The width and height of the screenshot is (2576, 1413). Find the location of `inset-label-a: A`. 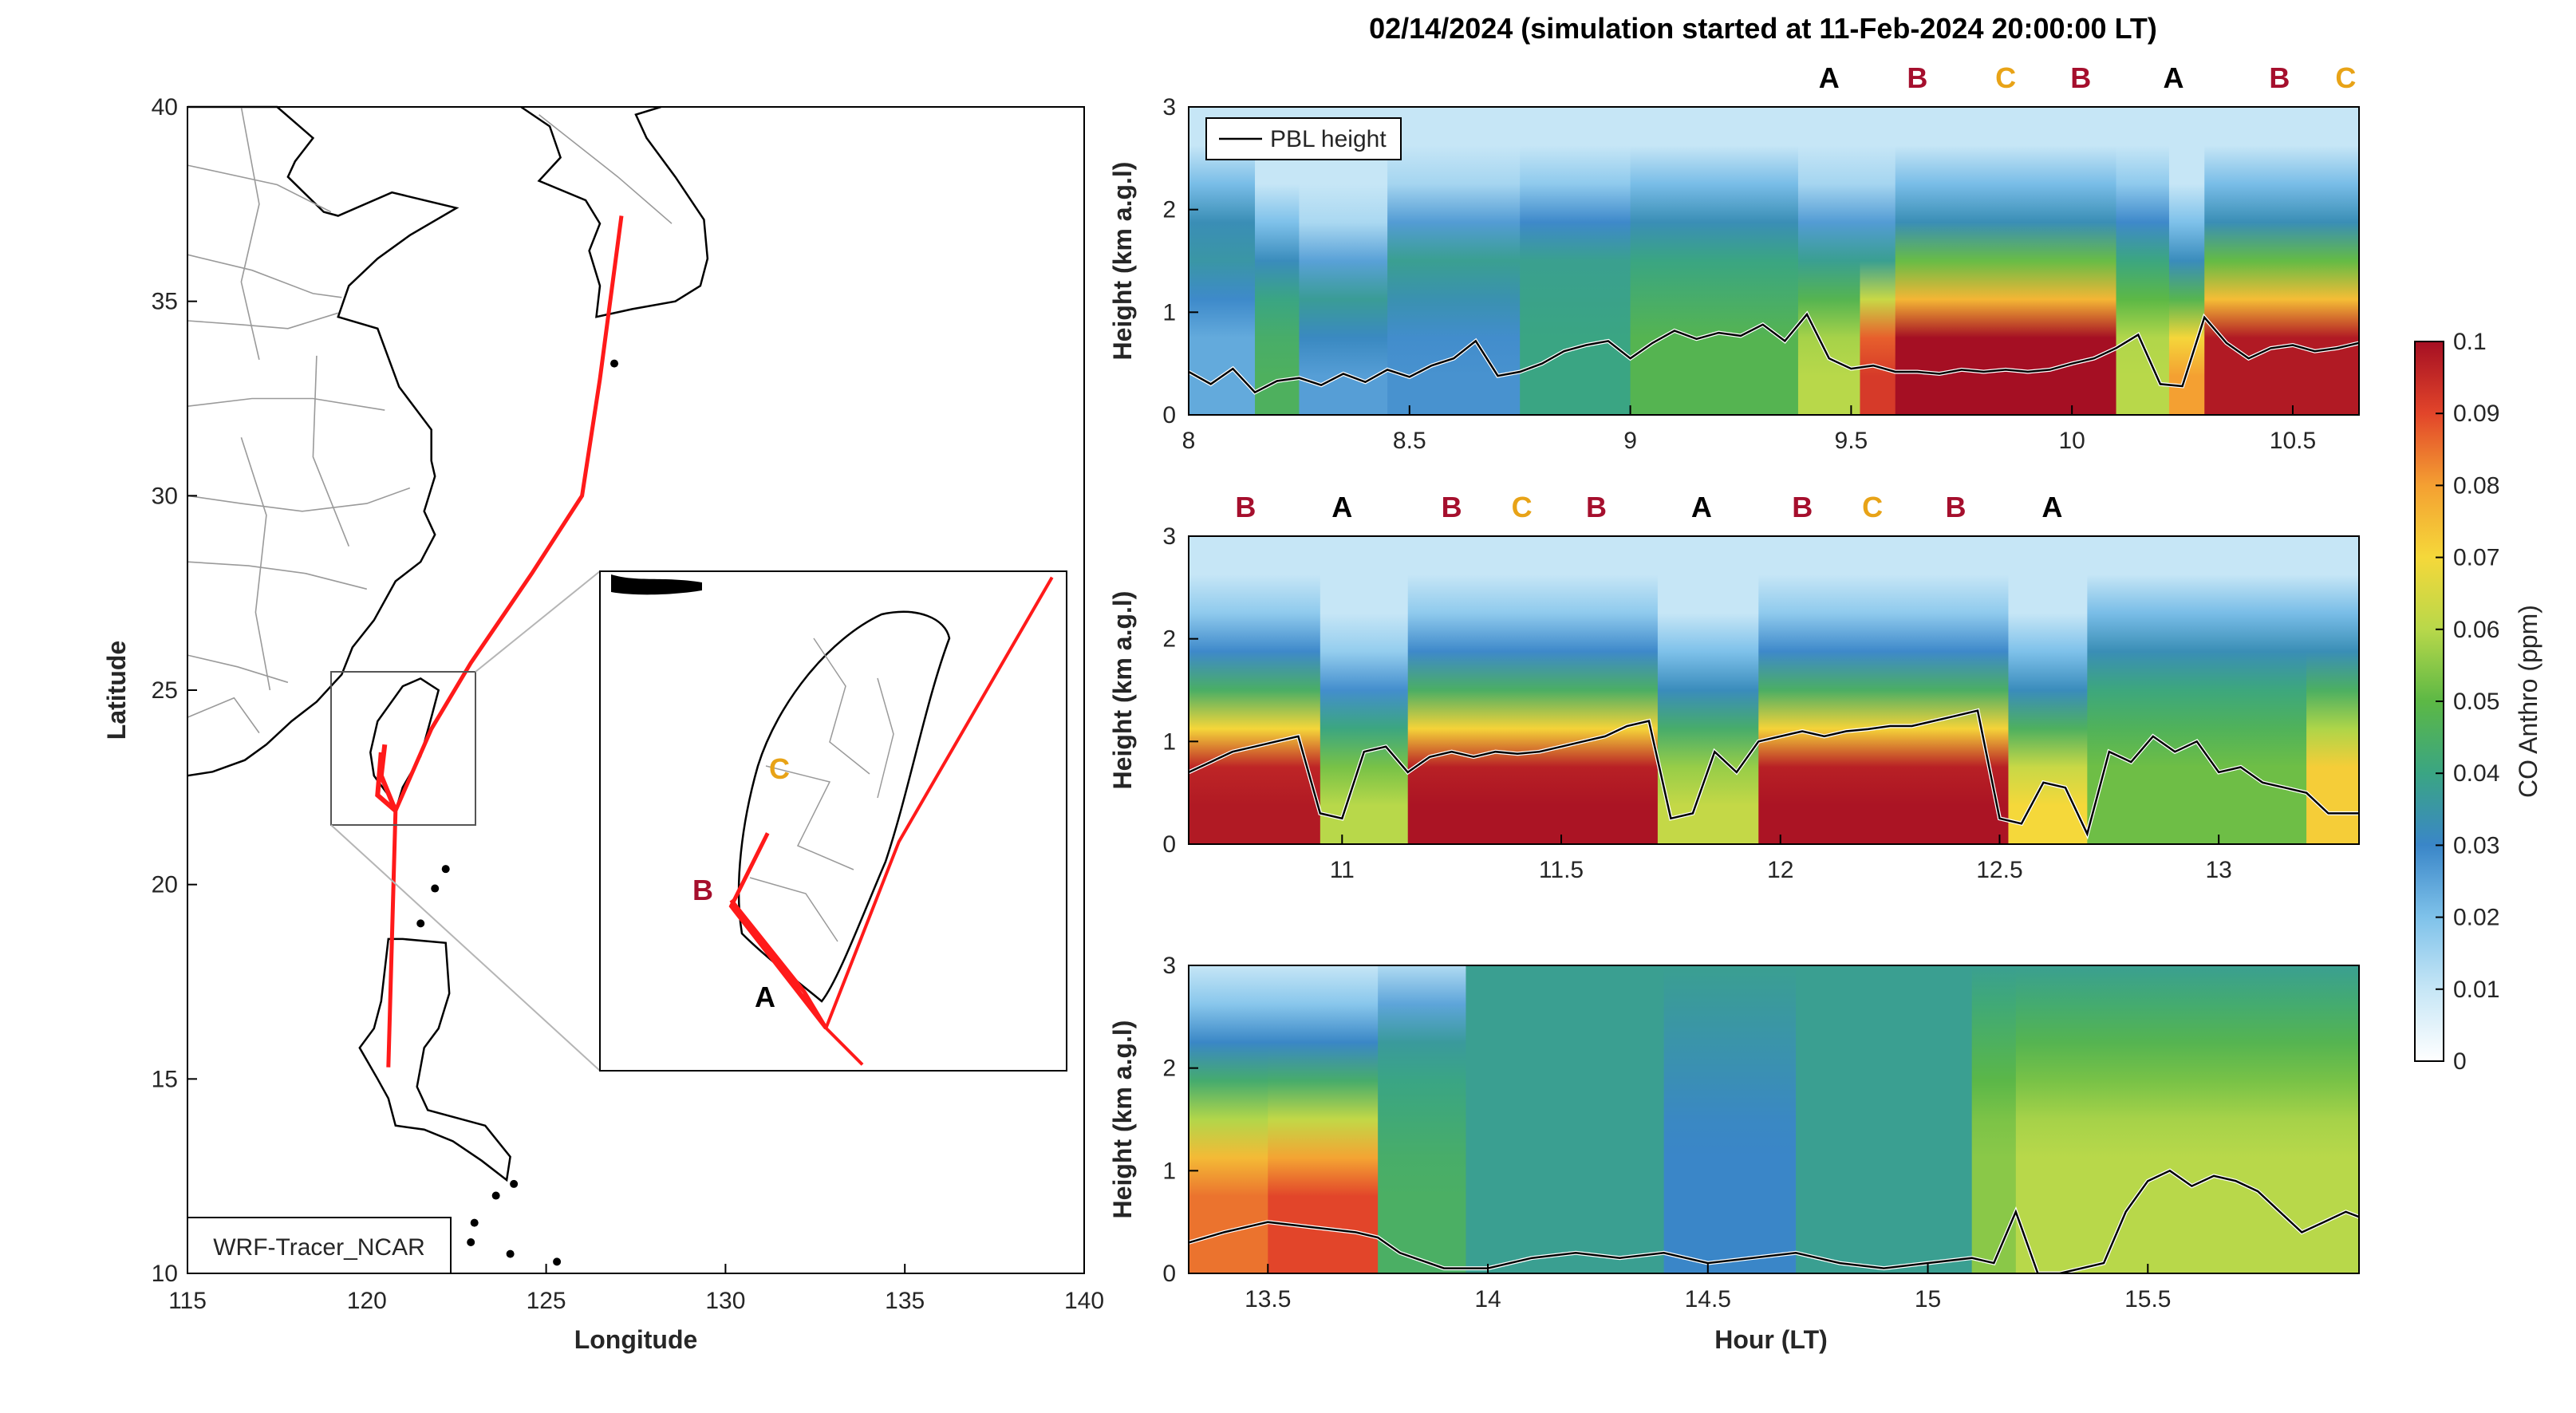

inset-label-a: A is located at coordinates (765, 997).